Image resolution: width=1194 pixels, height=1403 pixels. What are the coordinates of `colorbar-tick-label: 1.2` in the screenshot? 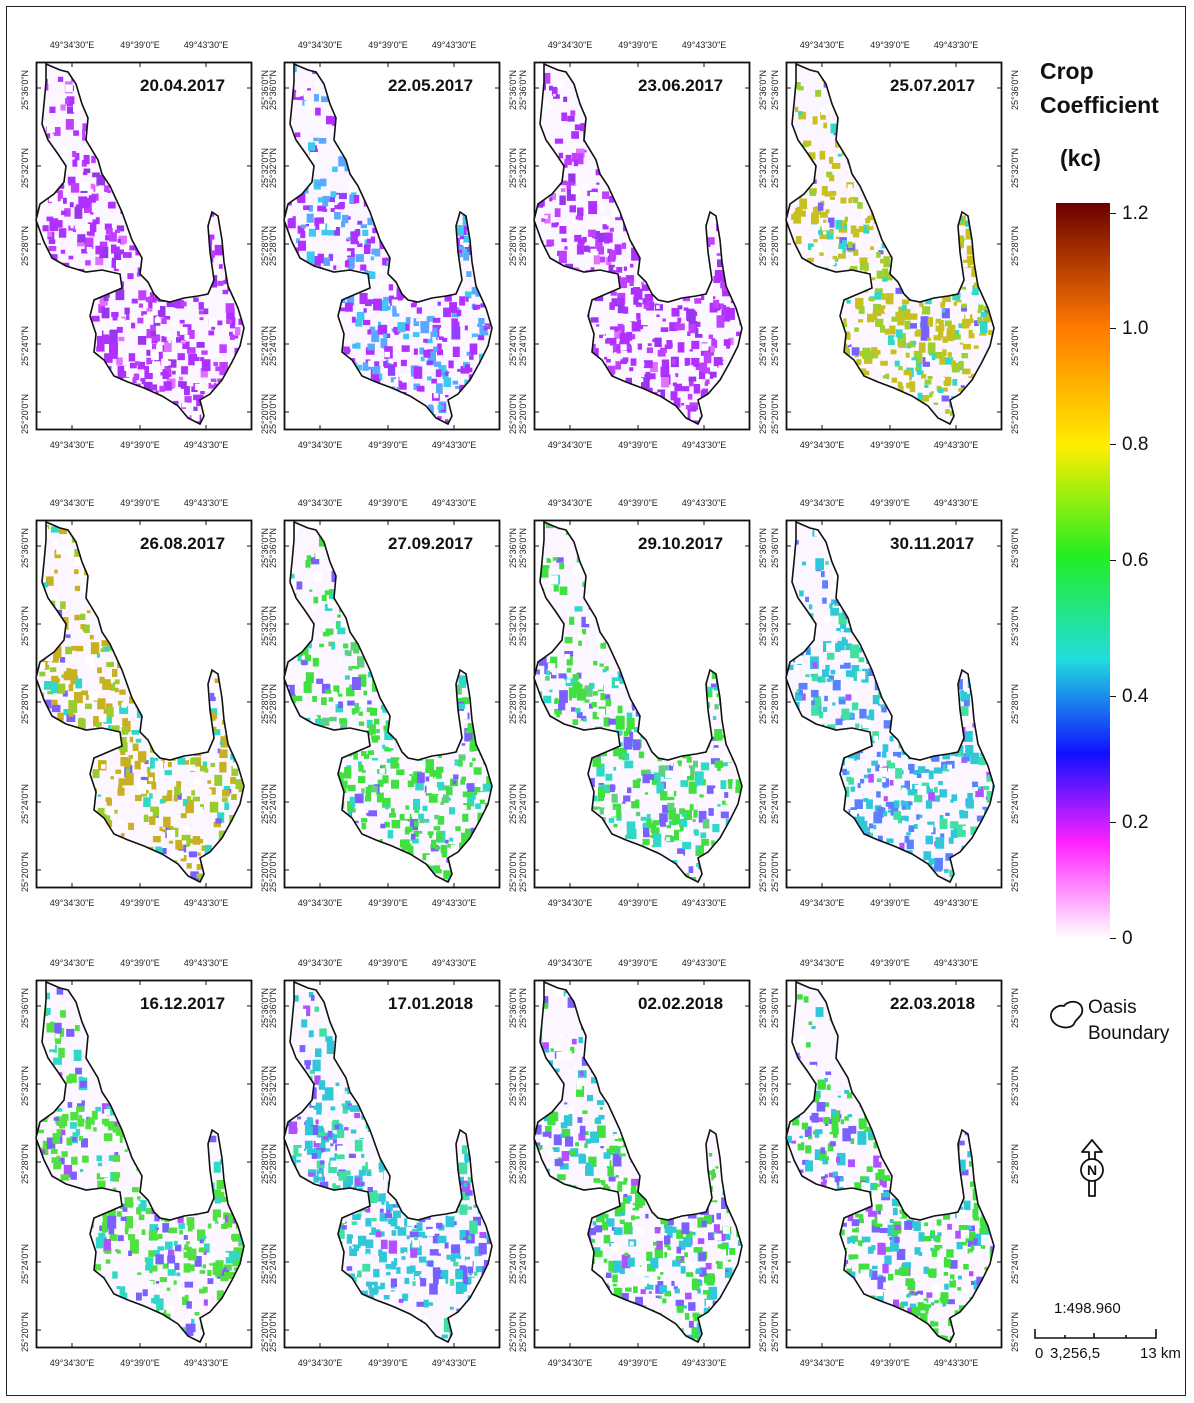 It's located at (1135, 213).